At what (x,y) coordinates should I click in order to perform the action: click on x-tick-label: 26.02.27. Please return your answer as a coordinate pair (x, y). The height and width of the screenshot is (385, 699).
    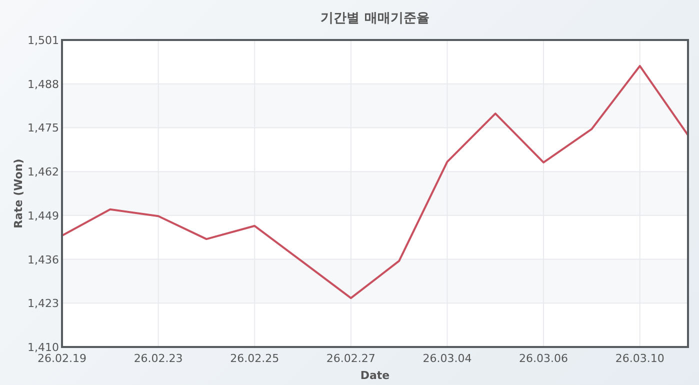
    Looking at the image, I should click on (351, 358).